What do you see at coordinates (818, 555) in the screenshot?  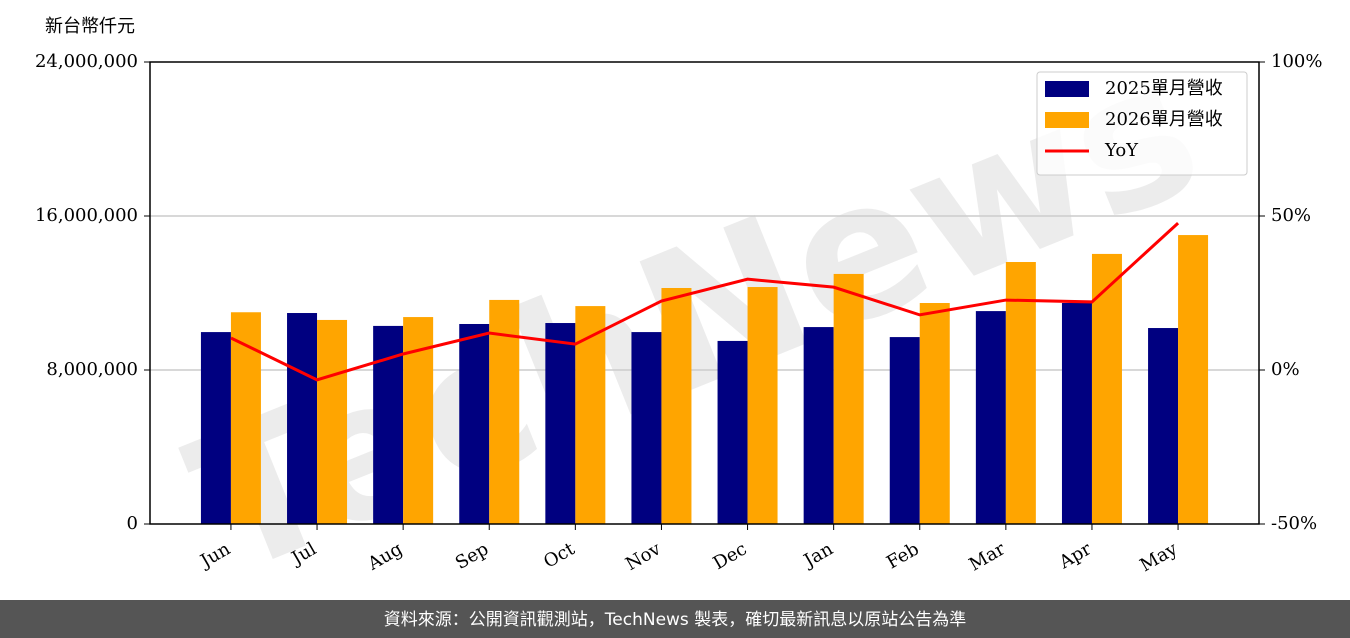 I see `x-tick-label: Jan` at bounding box center [818, 555].